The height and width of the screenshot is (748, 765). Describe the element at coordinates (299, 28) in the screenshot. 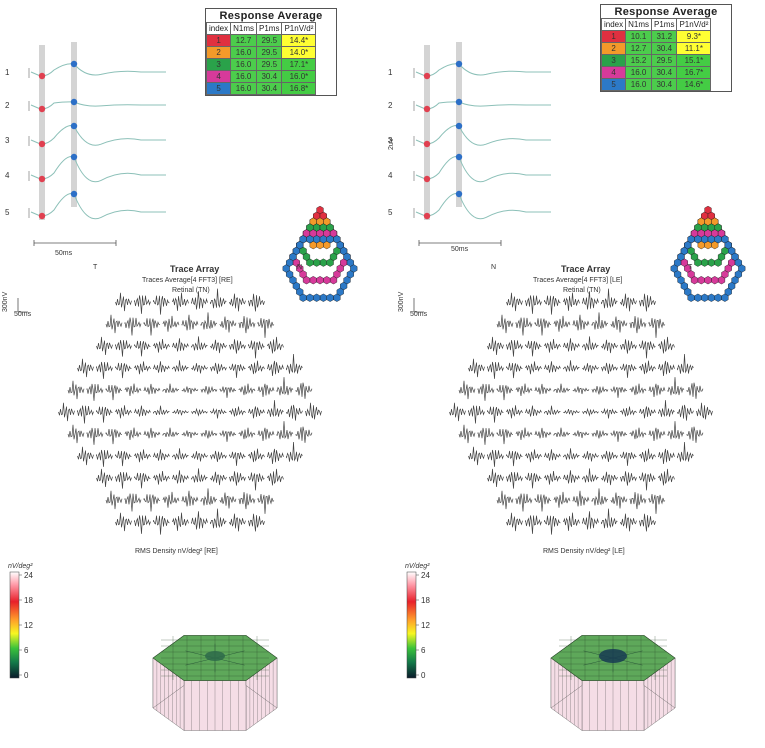

I see `table-header-cell: P1nV/d²` at that location.